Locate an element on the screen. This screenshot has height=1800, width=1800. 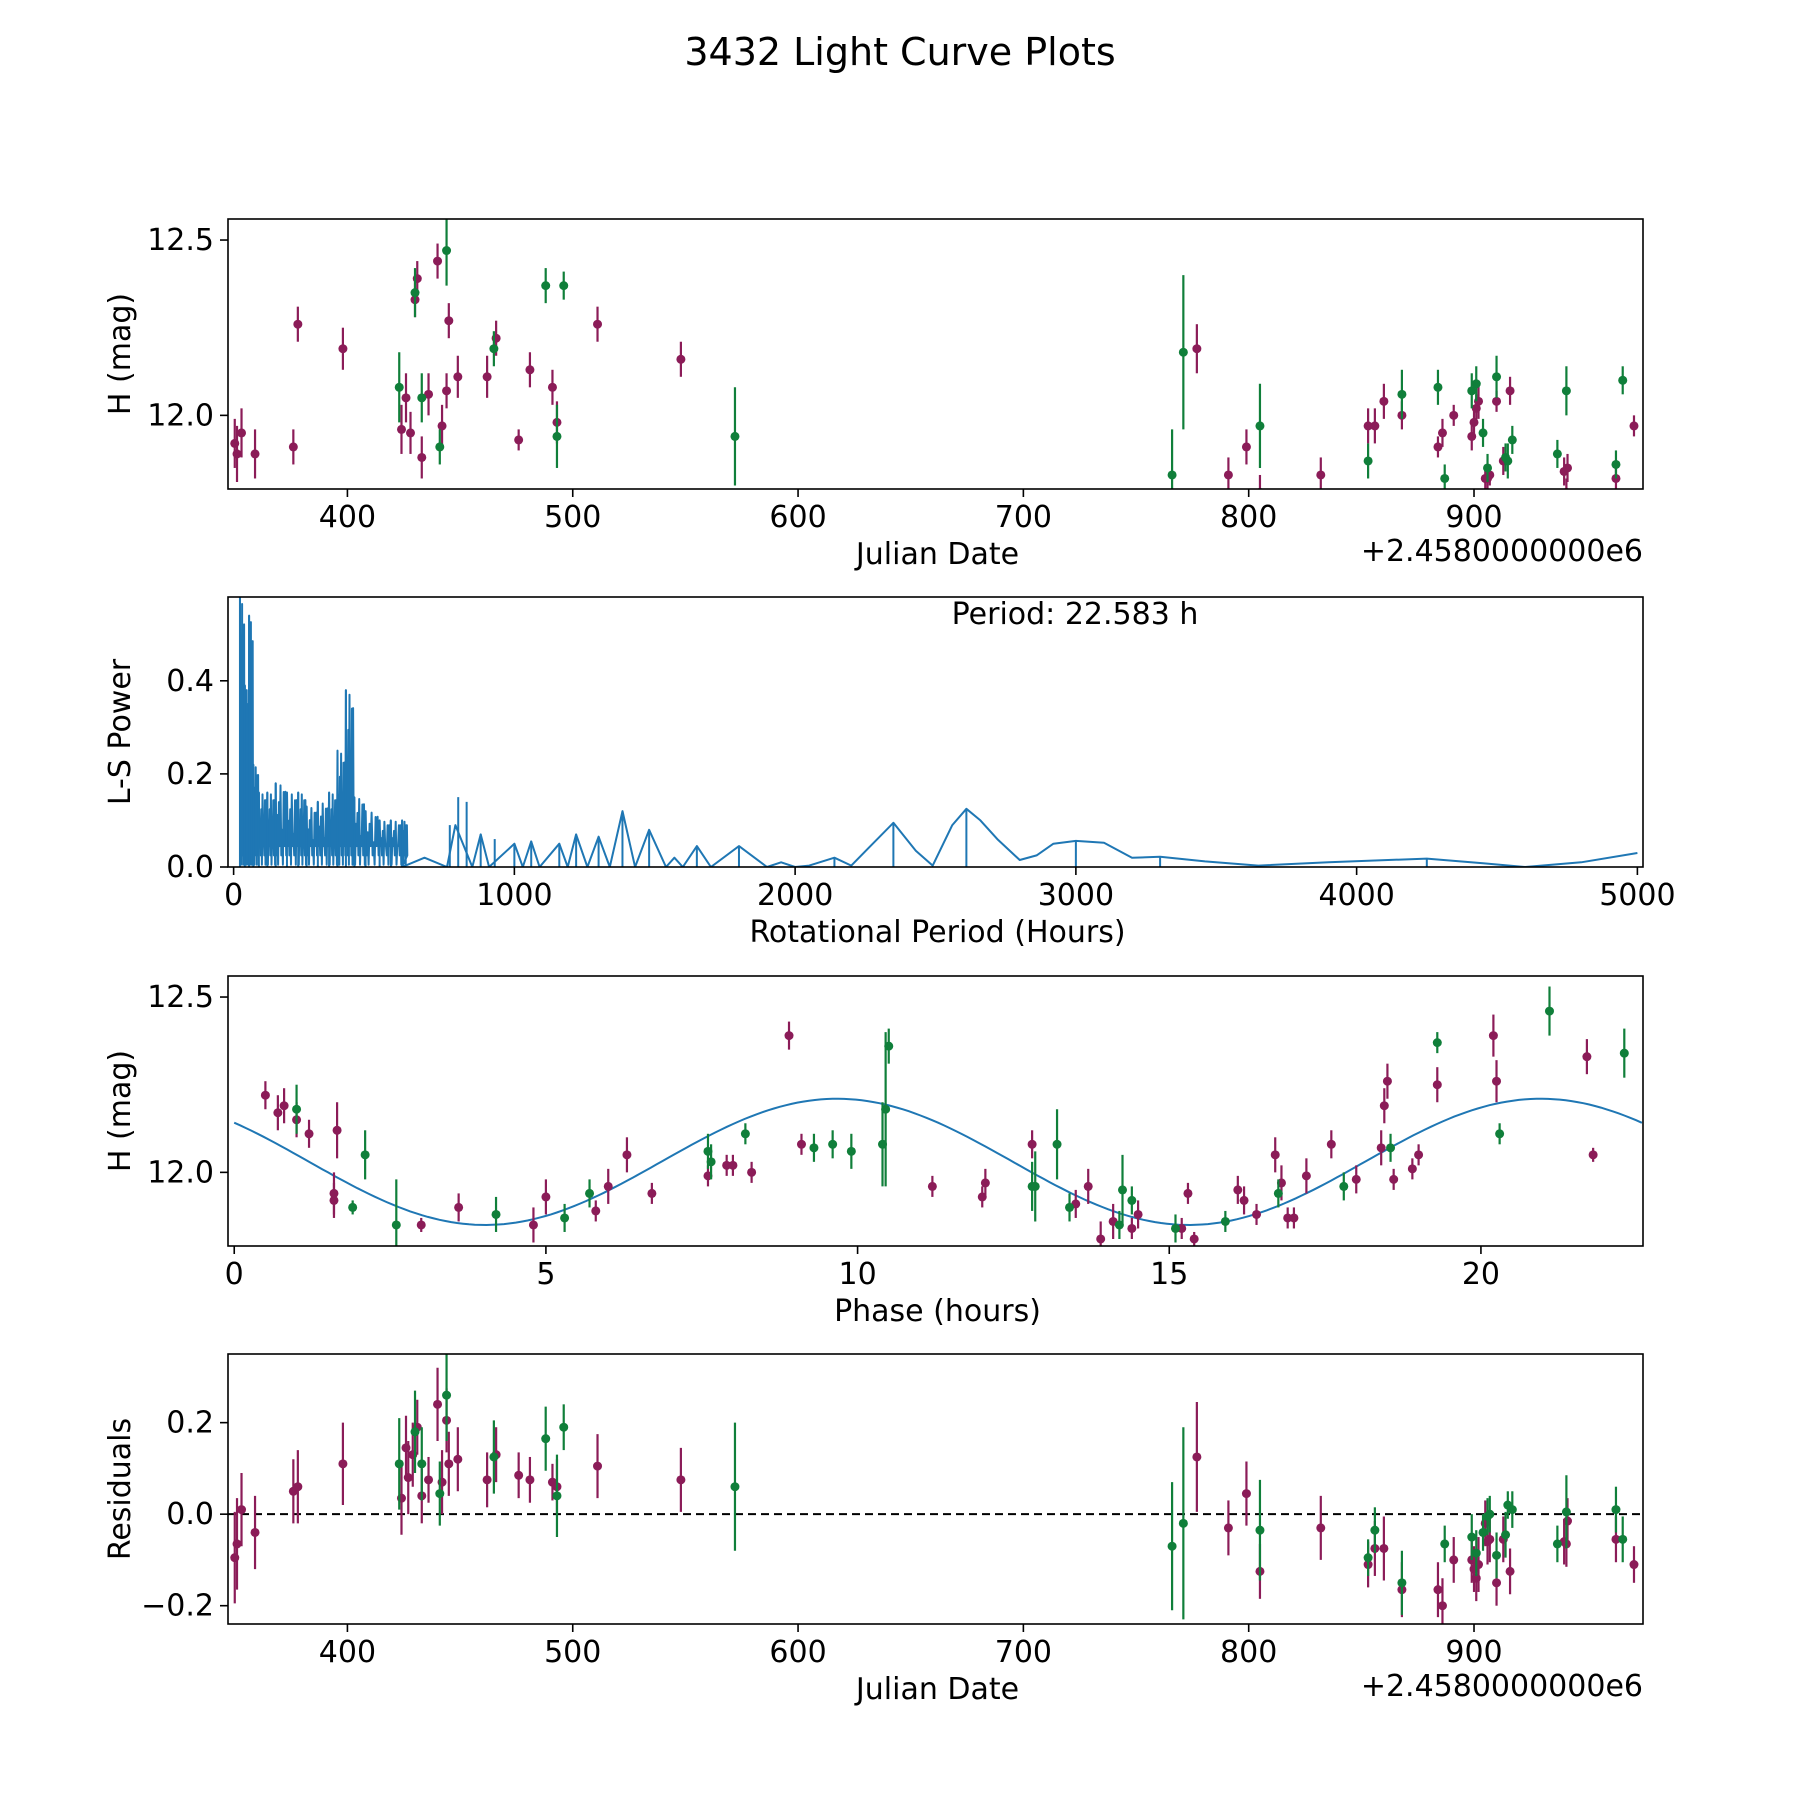
figure-title: 3432 Light Curve Plots is located at coordinates (899, 52).